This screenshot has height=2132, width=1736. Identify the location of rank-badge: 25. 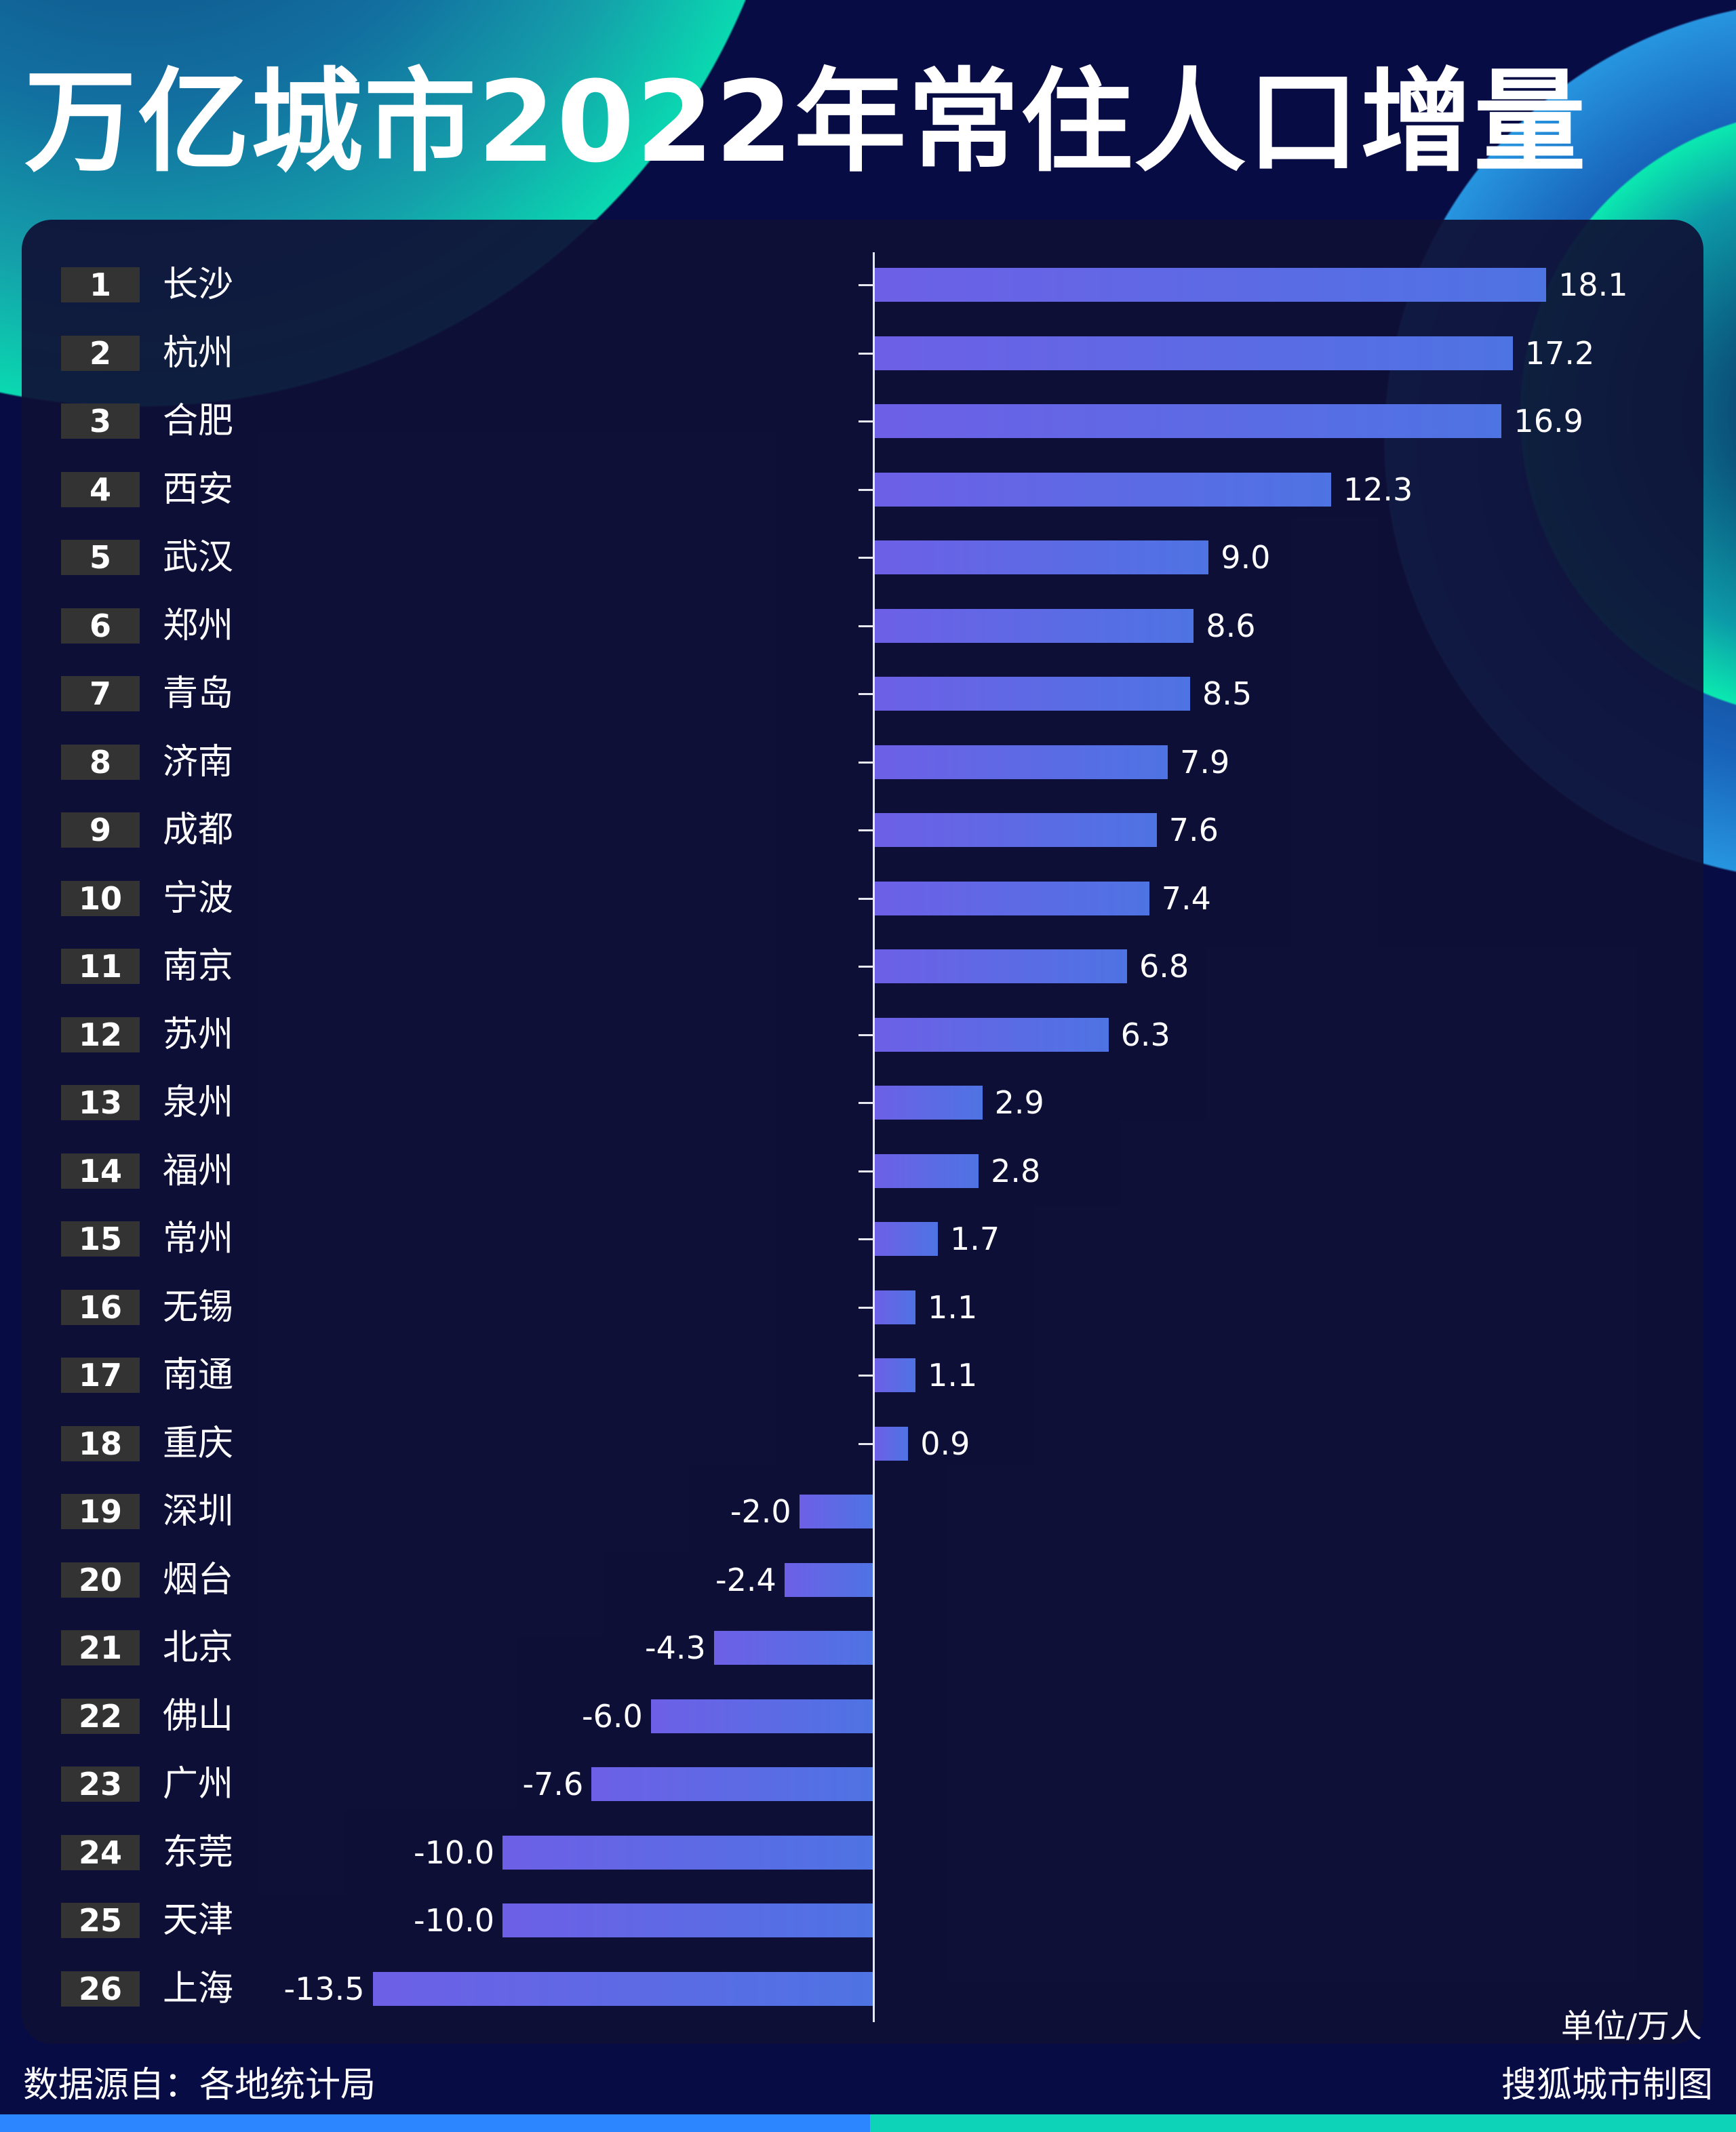
(100, 1920).